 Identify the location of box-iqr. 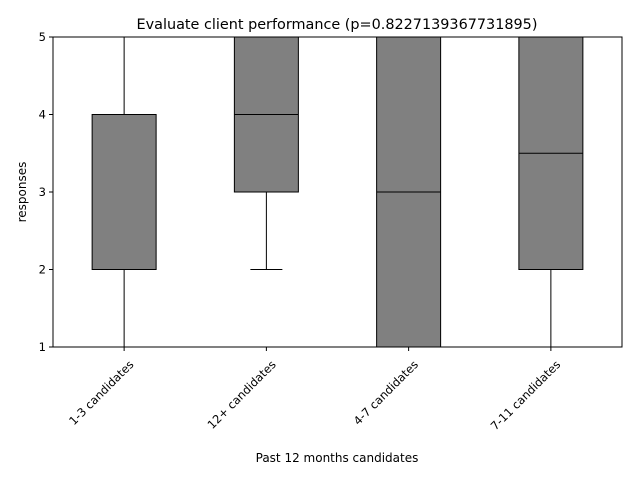
(124, 192).